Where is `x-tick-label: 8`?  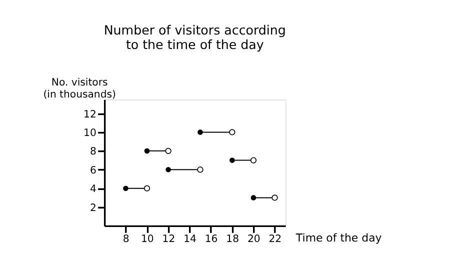 x-tick-label: 8 is located at coordinates (126, 240).